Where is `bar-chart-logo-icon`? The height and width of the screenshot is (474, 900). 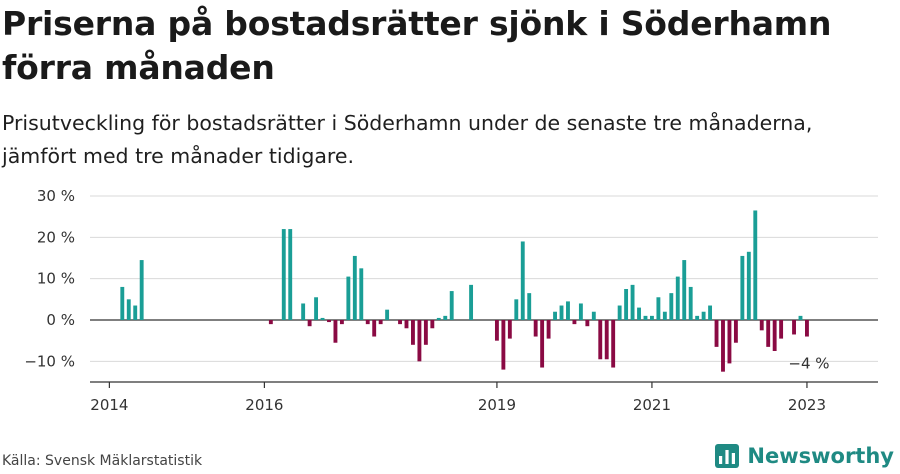 bar-chart-logo-icon is located at coordinates (727, 456).